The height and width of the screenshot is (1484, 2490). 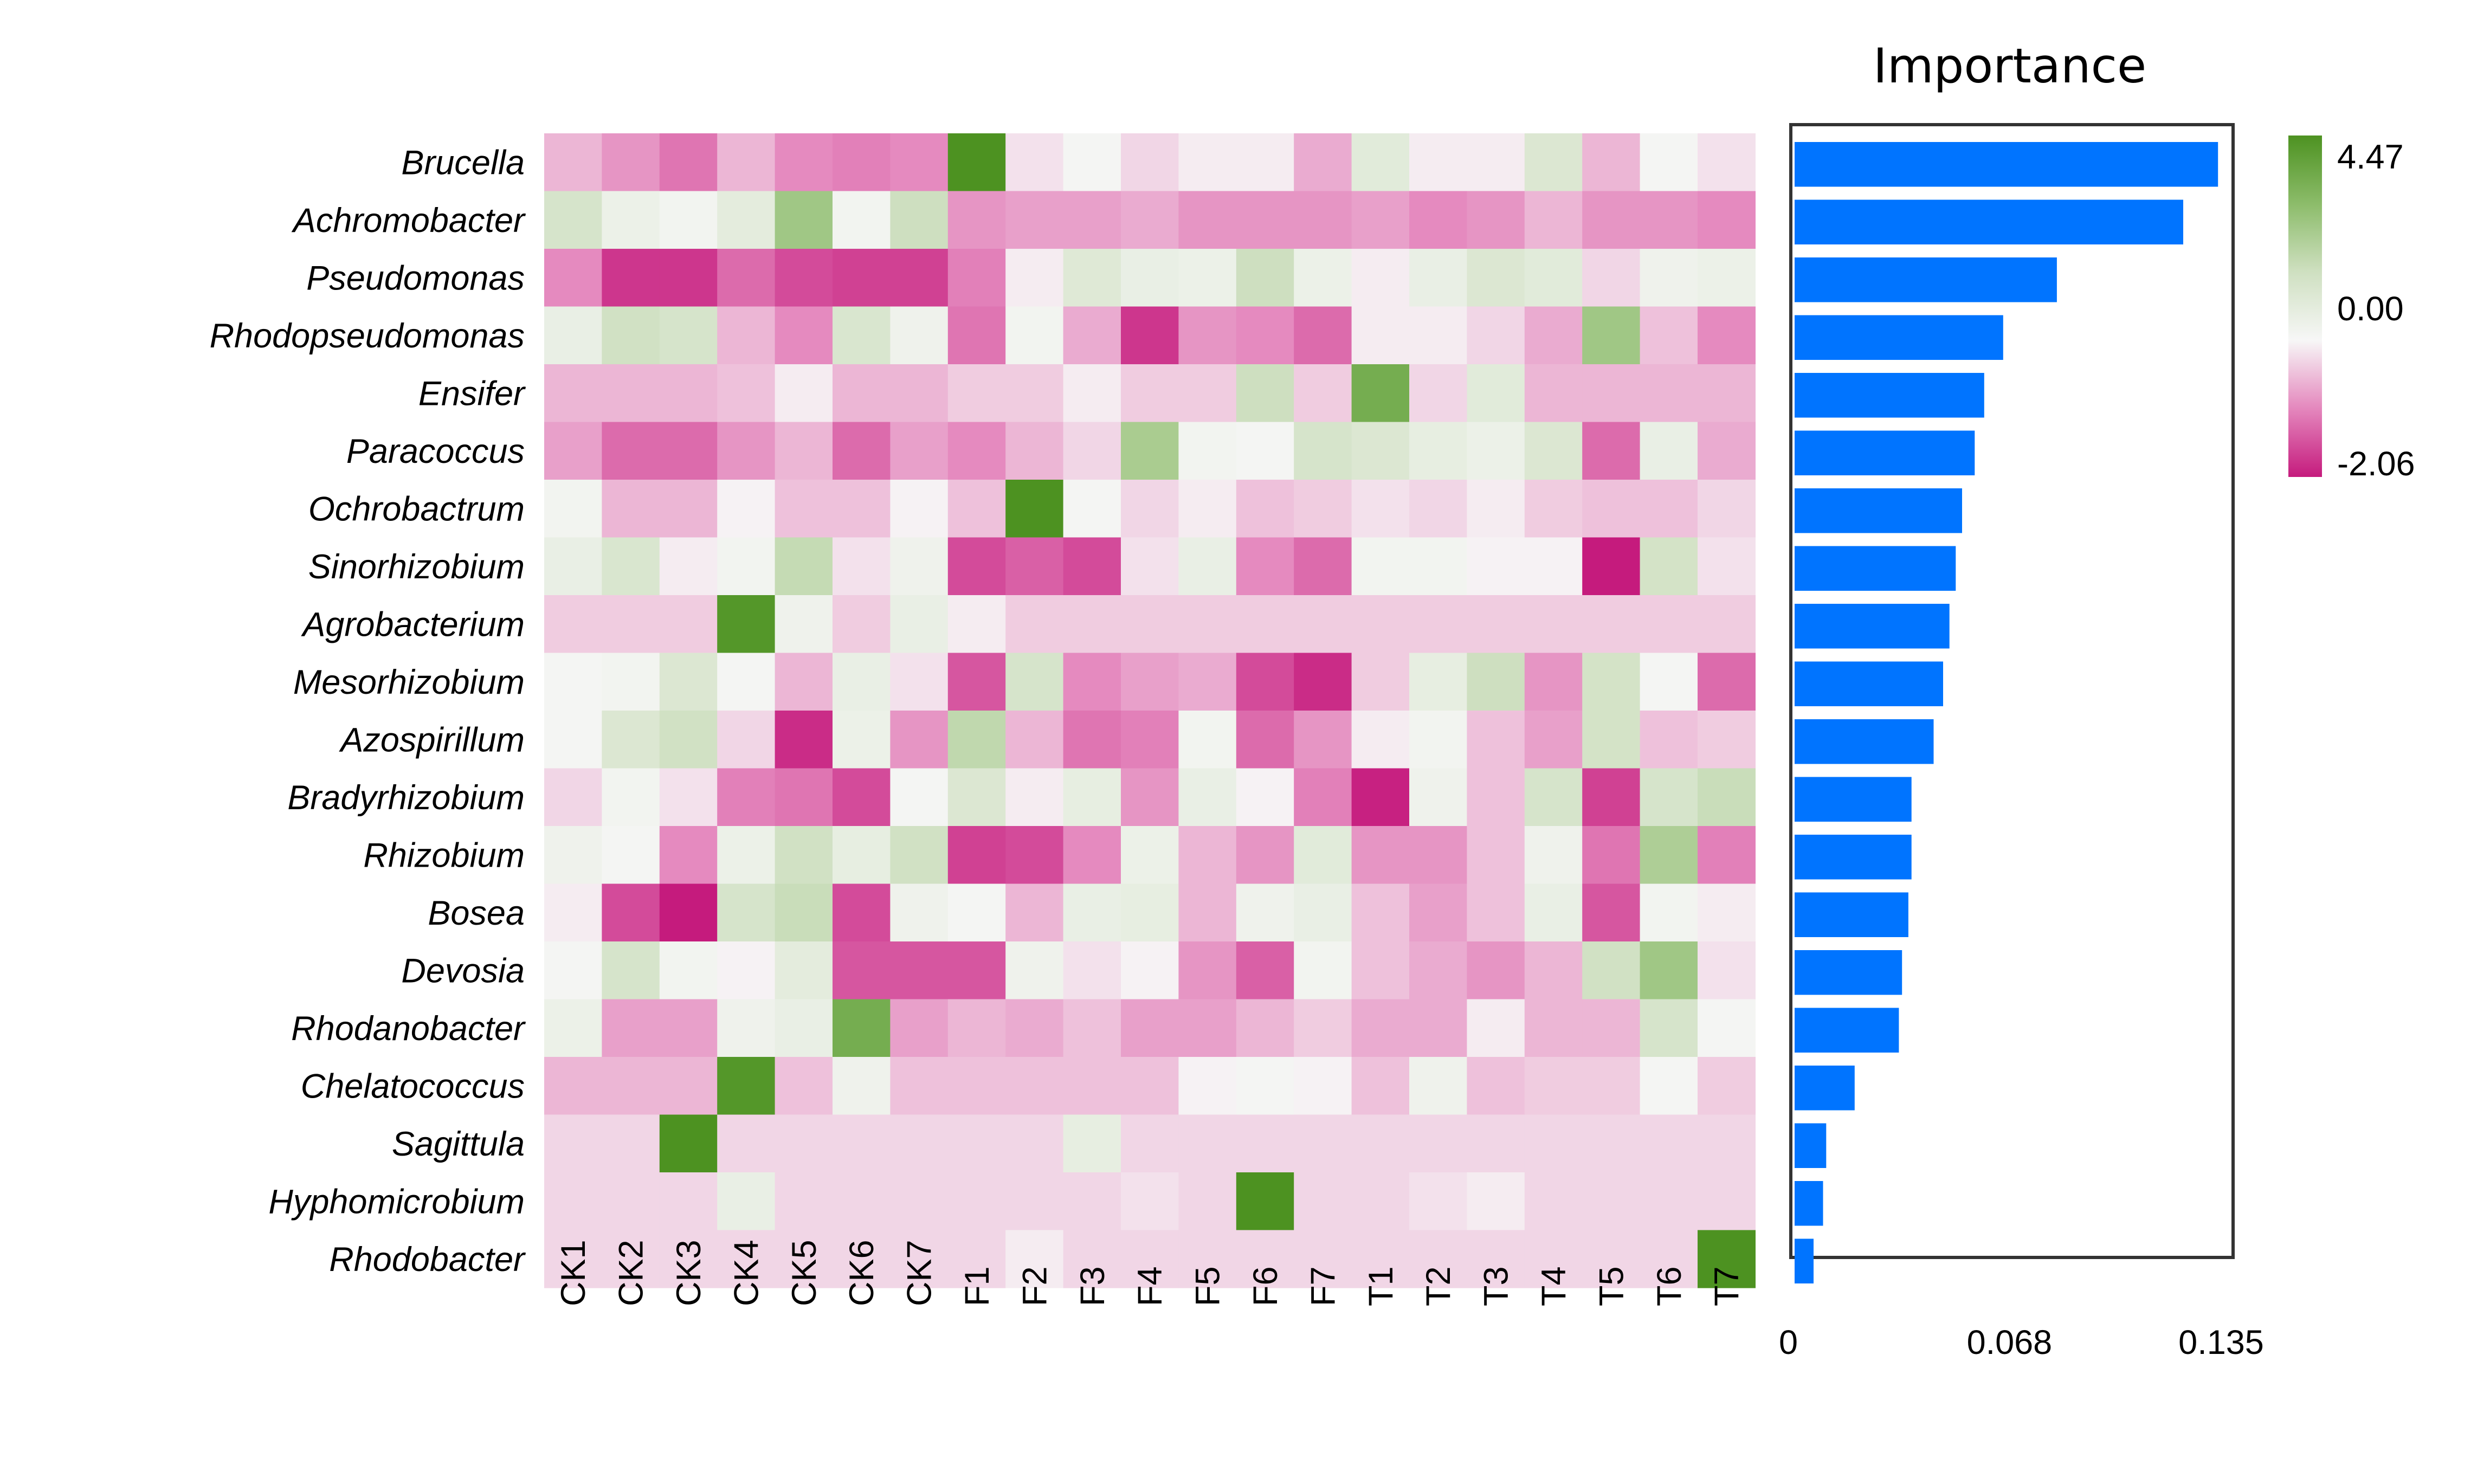 What do you see at coordinates (689, 1273) in the screenshot?
I see `column-label: CK3` at bounding box center [689, 1273].